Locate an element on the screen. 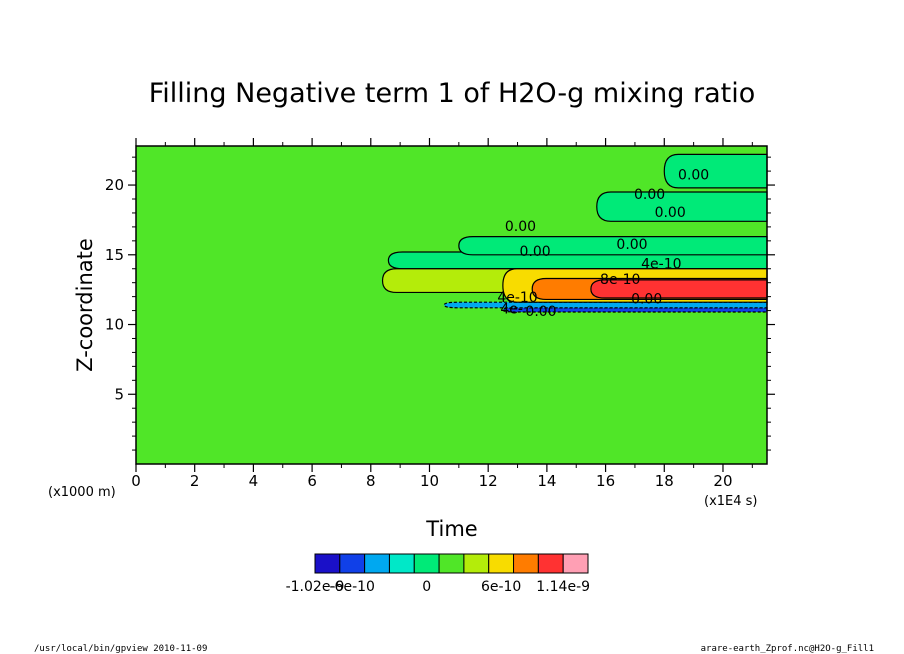 The image size is (904, 654). colorbar-label: -6e-10 is located at coordinates (352, 587).